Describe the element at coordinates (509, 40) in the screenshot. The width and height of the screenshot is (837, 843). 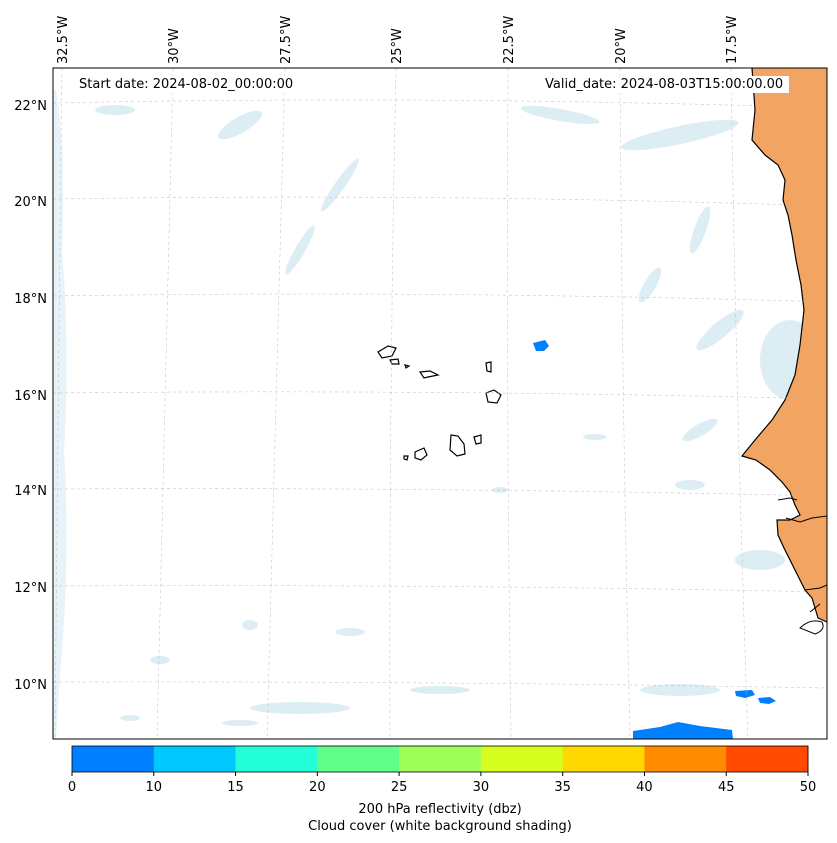
I see `lon-label: 22.5°W` at that location.